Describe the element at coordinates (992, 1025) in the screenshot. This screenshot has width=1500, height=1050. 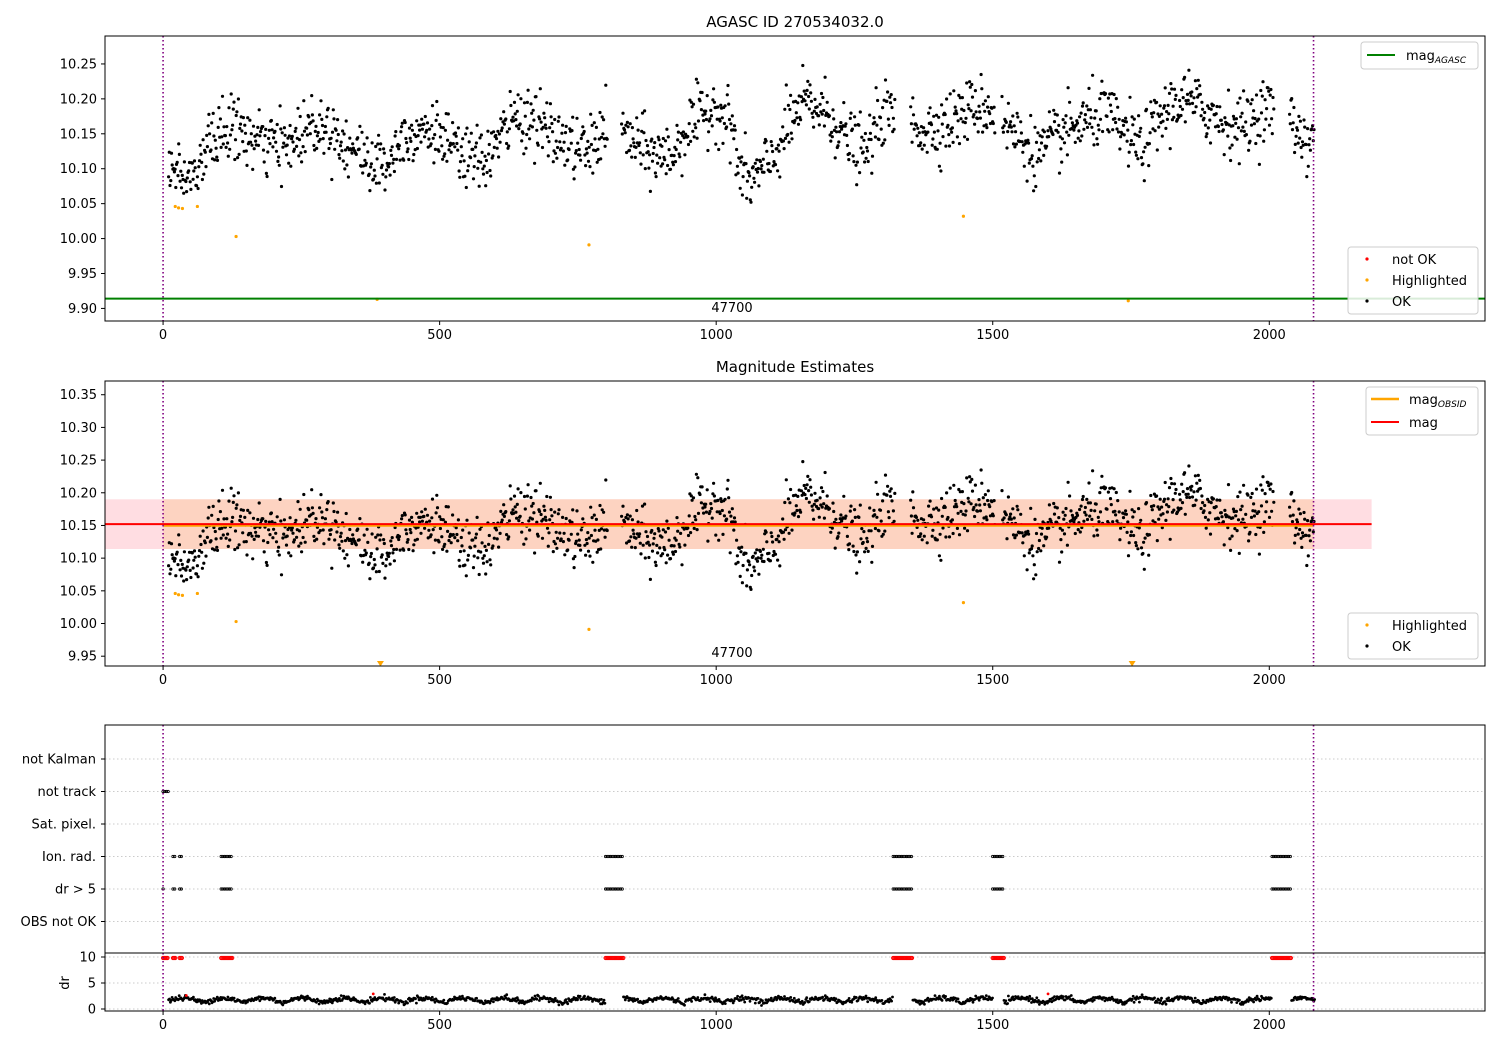
I see `x-tick-label: 1500` at that location.